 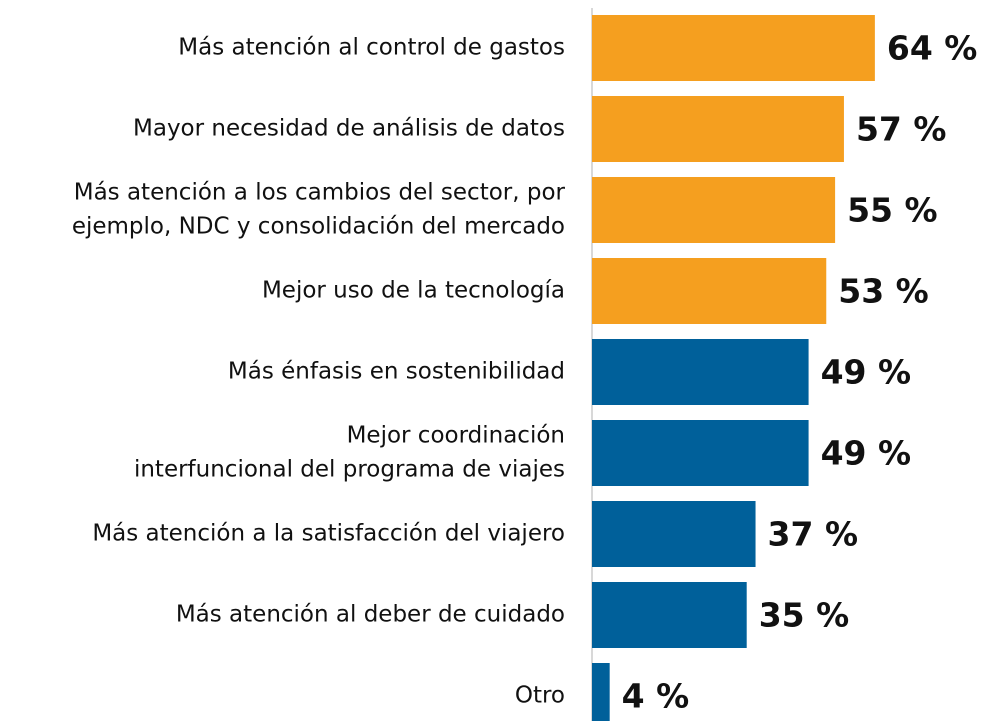 I want to click on category-label: interfuncional del programa de viajes, so click(x=349, y=470).